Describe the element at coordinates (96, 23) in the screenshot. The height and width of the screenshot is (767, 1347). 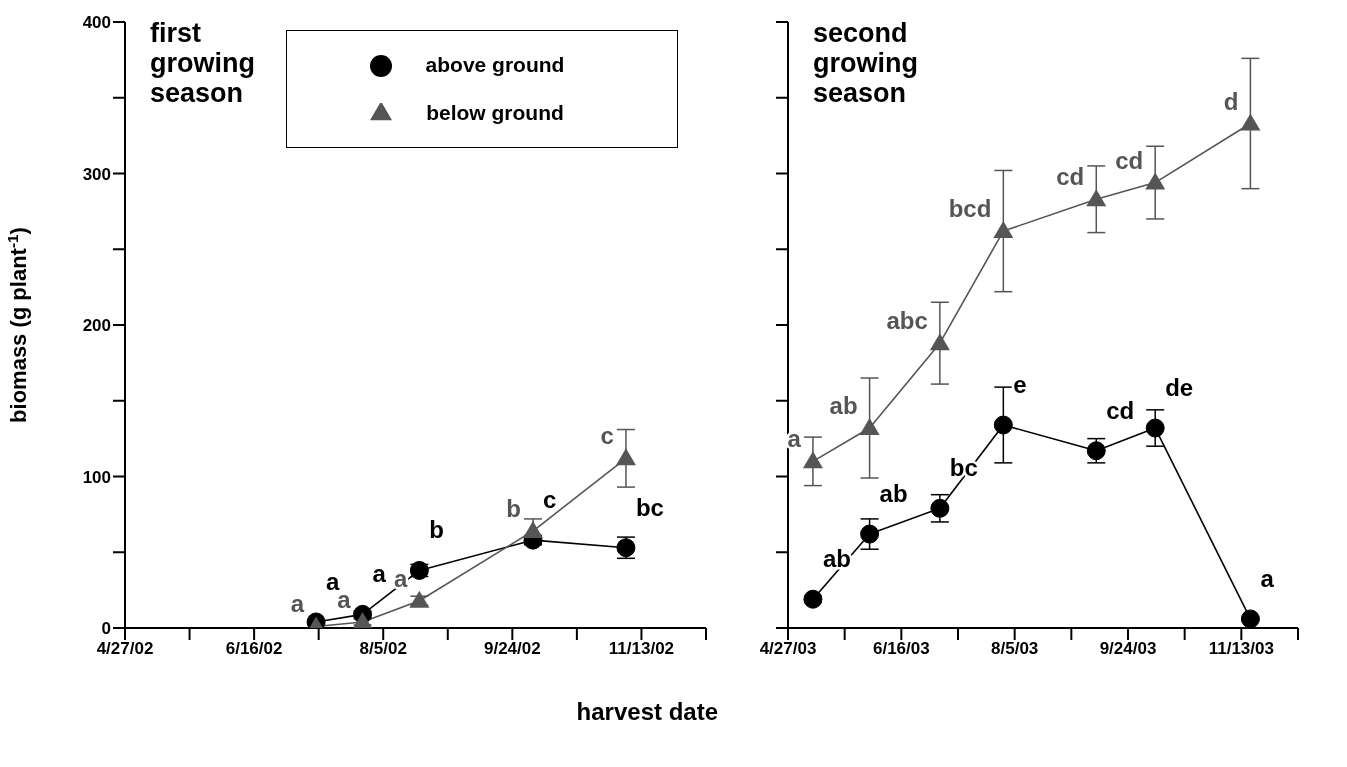
I see `y-tick-label: 400` at that location.